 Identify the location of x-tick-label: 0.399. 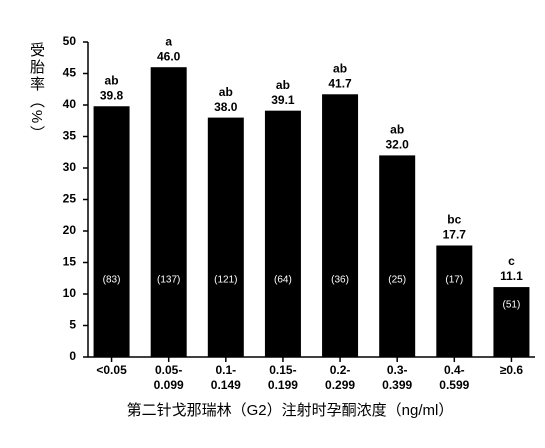
(397, 385).